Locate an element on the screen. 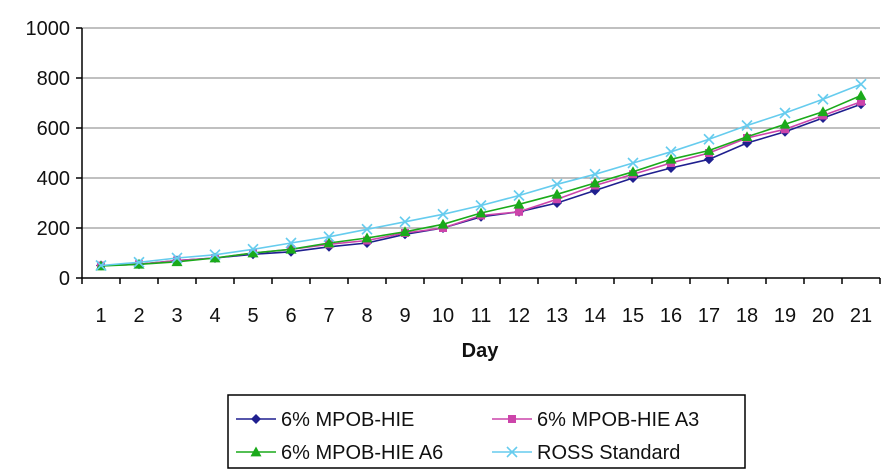 The image size is (885, 471). legend-label: 6% MPOB-HIE A6 is located at coordinates (362, 453).